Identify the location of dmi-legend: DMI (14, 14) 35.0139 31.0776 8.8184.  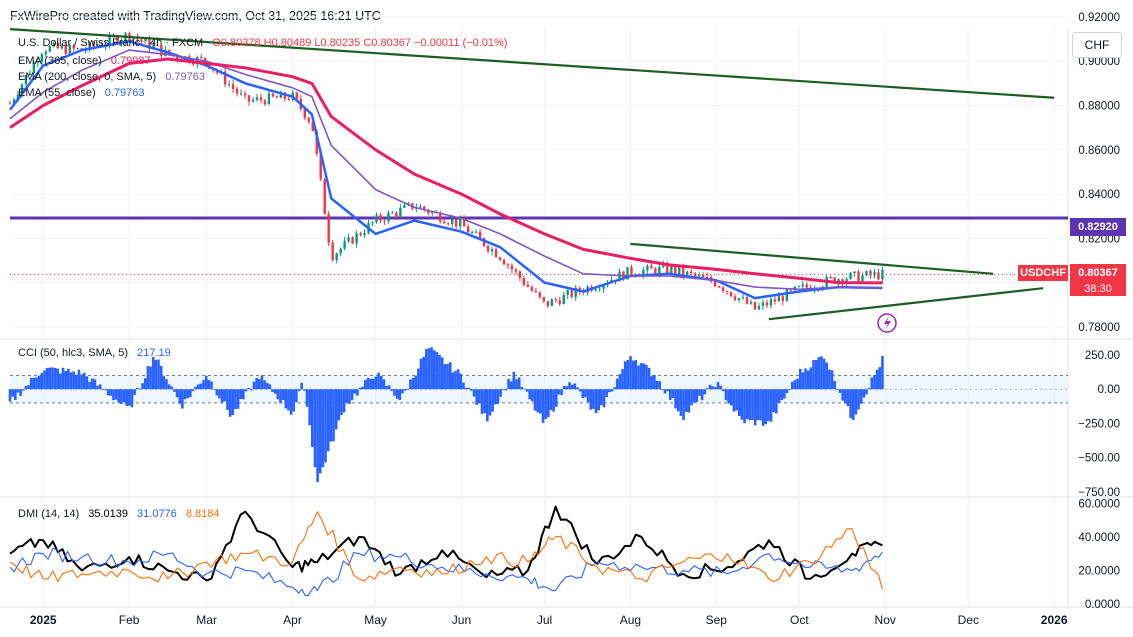
(119, 514).